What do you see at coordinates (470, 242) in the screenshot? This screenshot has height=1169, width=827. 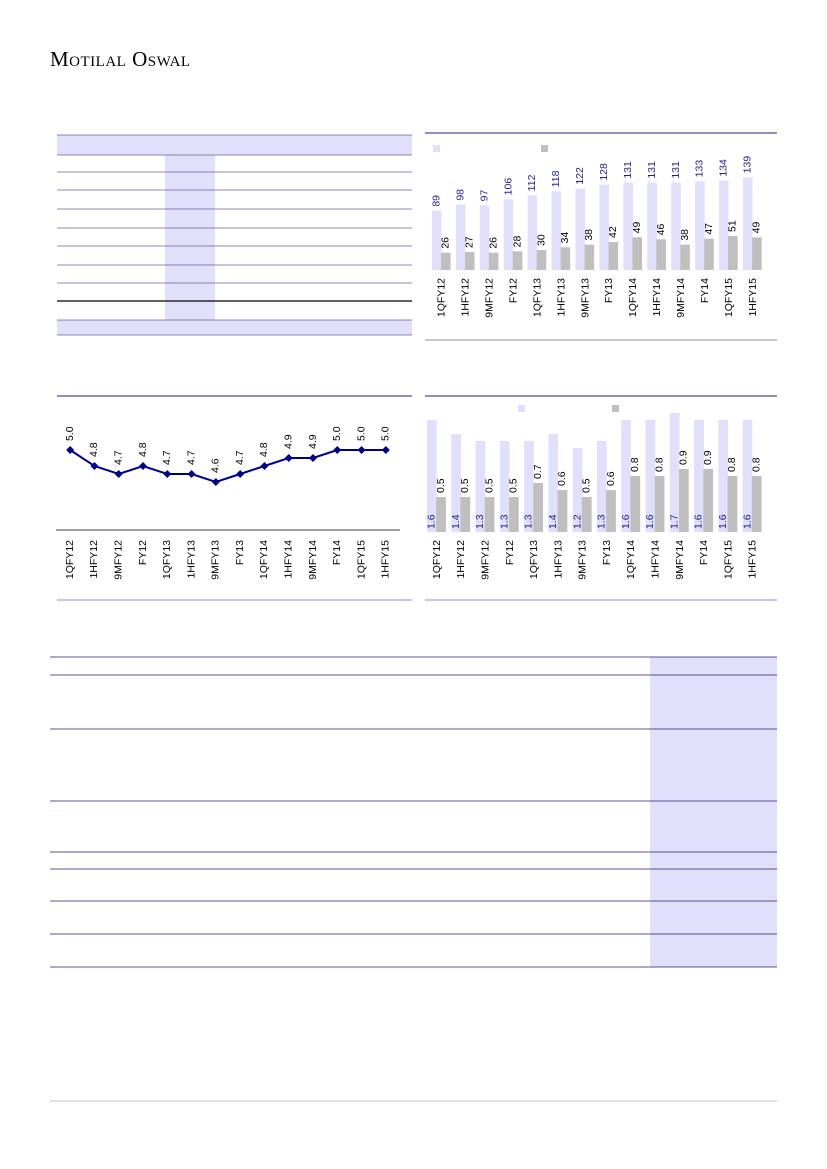 I see `value-label: 27` at bounding box center [470, 242].